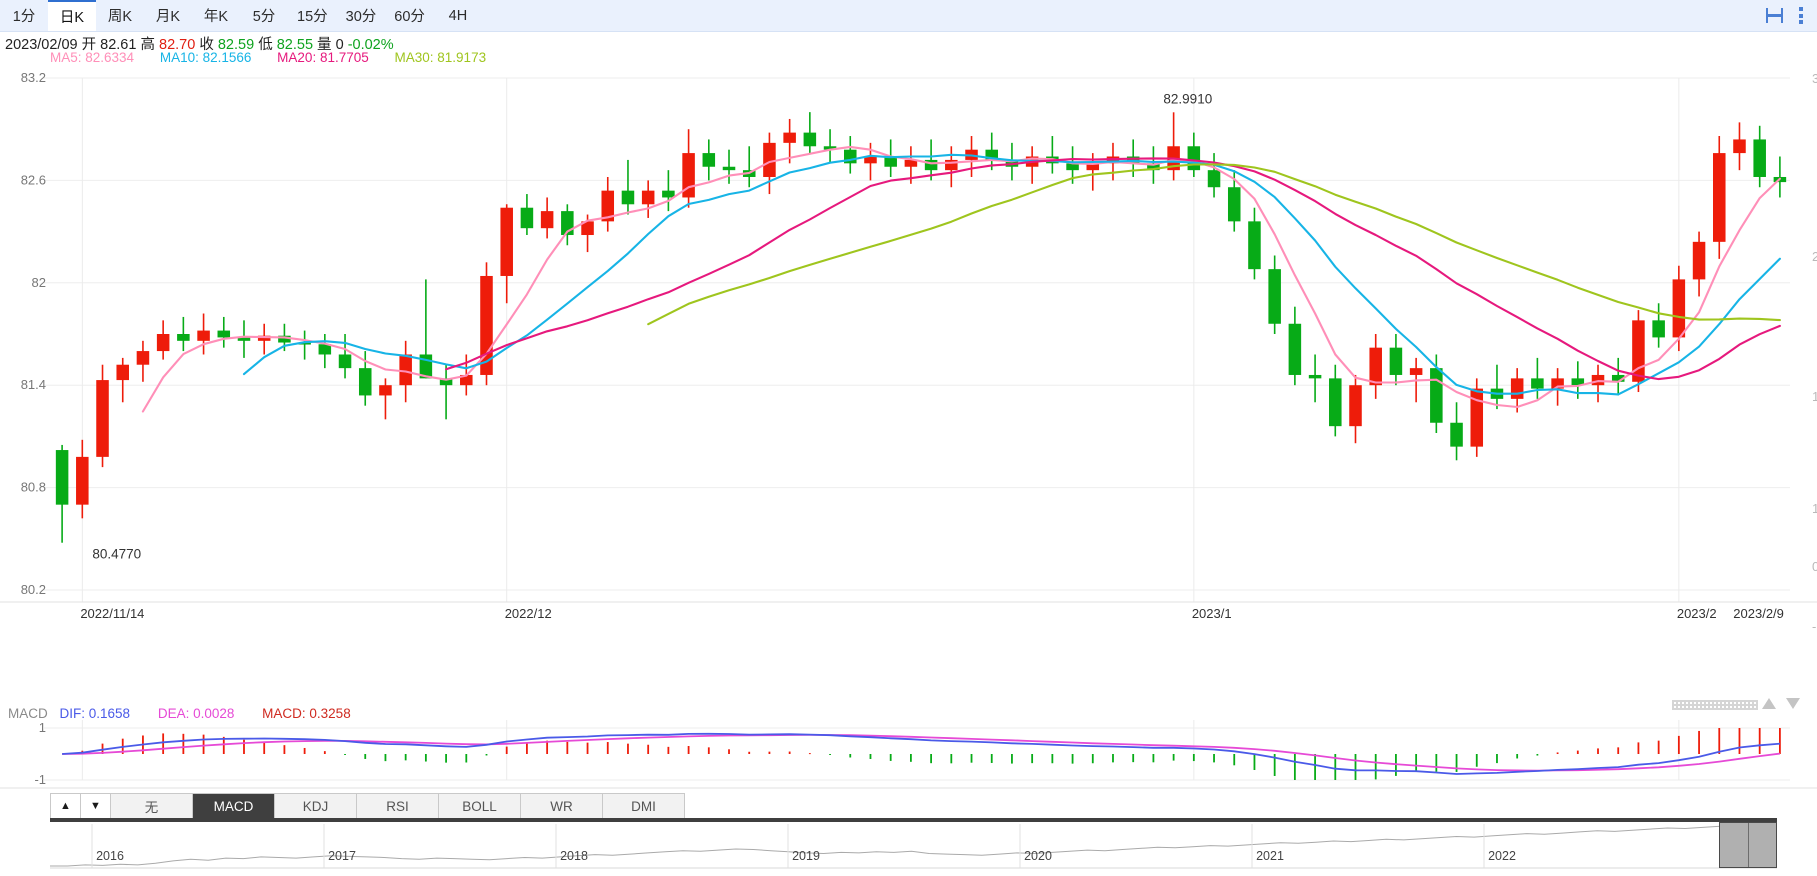  What do you see at coordinates (1715, 705) in the screenshot?
I see `drag-hint-dots` at bounding box center [1715, 705].